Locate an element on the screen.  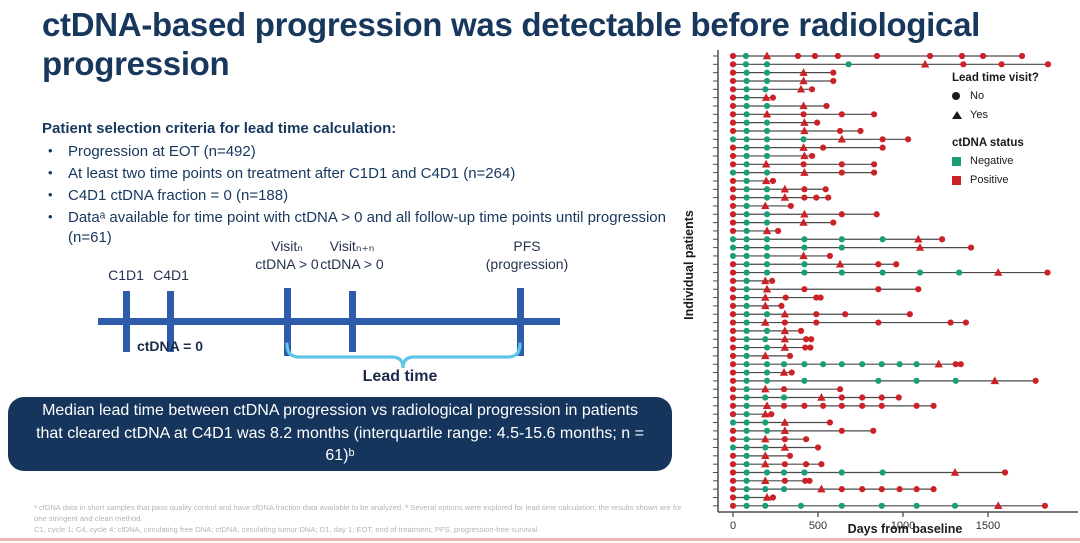
circle-icon is located at coordinates (956, 96).